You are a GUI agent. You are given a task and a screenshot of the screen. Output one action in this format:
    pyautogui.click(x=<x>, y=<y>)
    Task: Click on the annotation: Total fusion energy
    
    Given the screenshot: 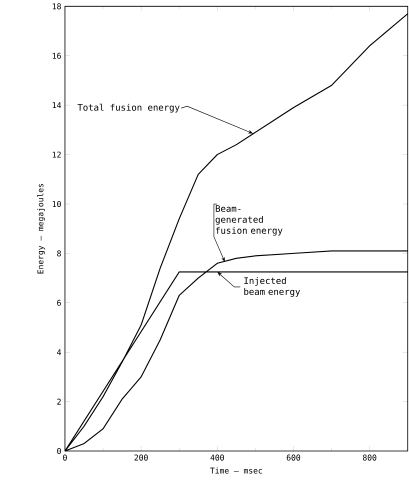 What is the action you would take?
    pyautogui.click(x=129, y=108)
    